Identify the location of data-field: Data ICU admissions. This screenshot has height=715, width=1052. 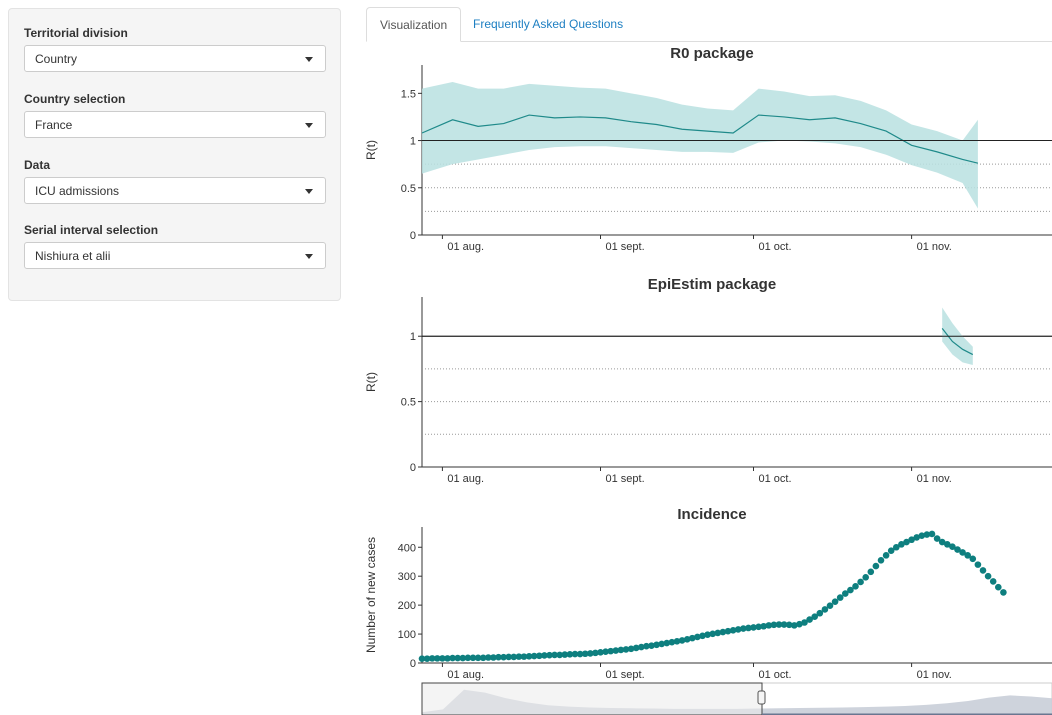
(175, 181).